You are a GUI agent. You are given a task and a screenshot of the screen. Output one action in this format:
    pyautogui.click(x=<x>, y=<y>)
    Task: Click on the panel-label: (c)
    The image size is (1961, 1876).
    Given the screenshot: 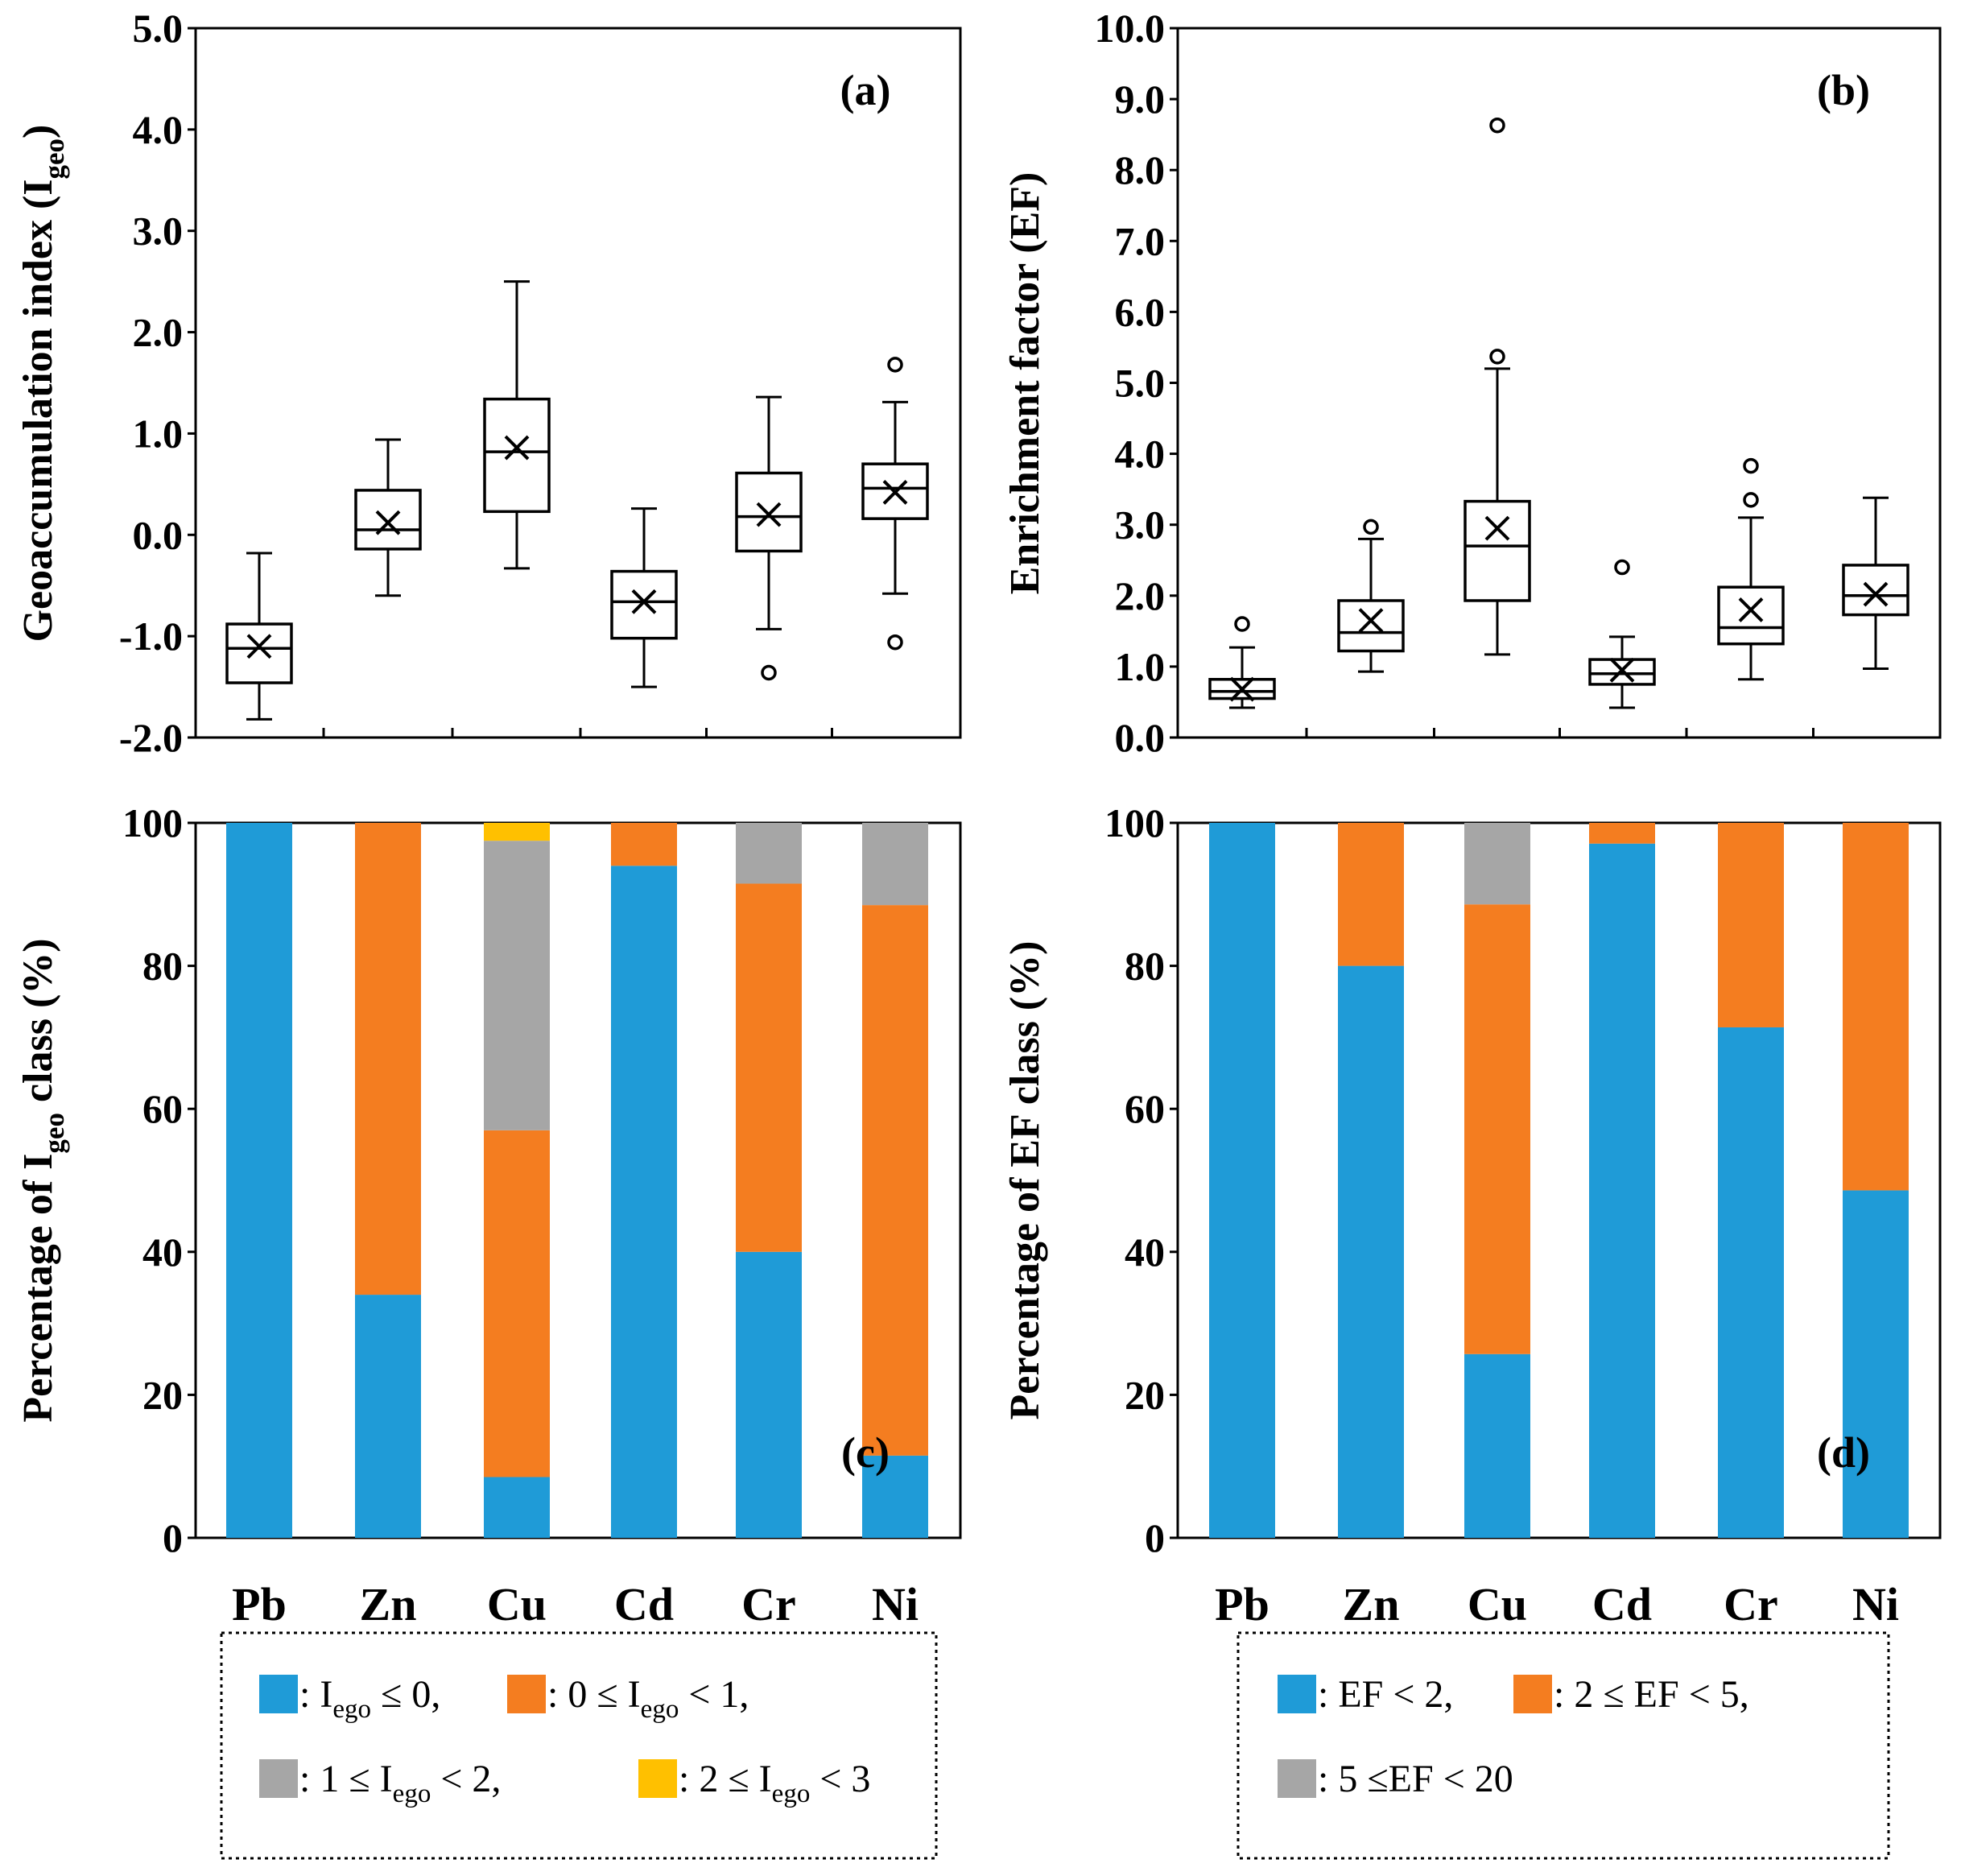 What is the action you would take?
    pyautogui.click(x=865, y=1452)
    